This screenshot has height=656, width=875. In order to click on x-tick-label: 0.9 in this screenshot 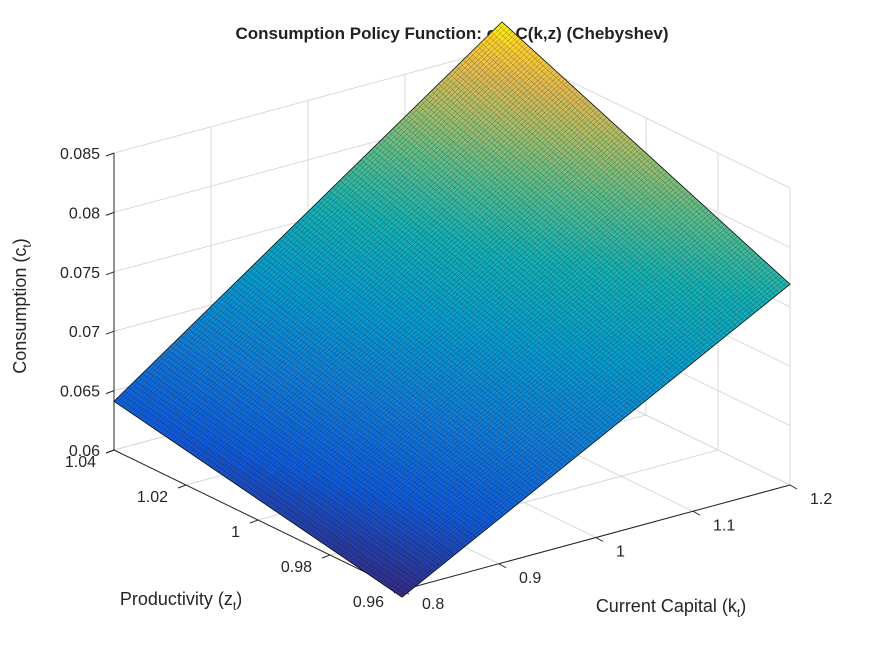, I will do `click(530, 578)`.